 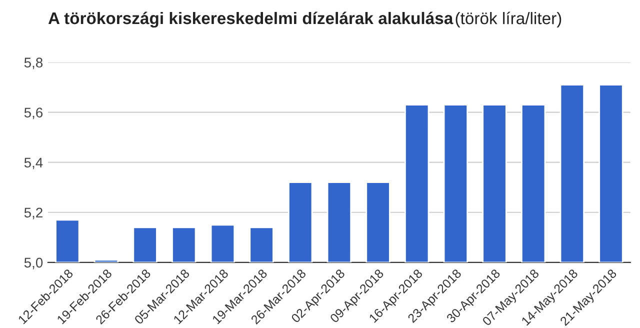 I want to click on chart-title: A törökországi kiskereskedelmi dízelárak alakulása, so click(x=251, y=20).